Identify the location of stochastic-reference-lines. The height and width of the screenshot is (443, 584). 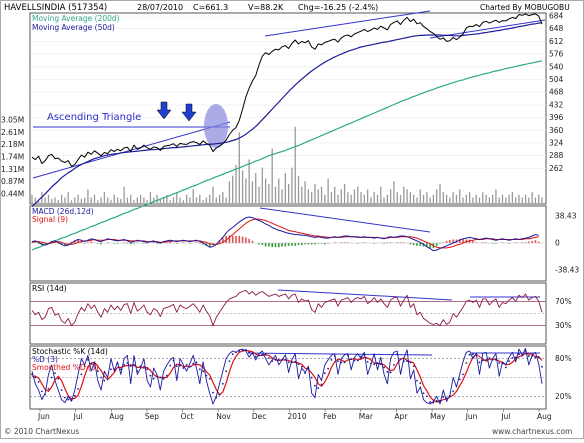
(288, 377).